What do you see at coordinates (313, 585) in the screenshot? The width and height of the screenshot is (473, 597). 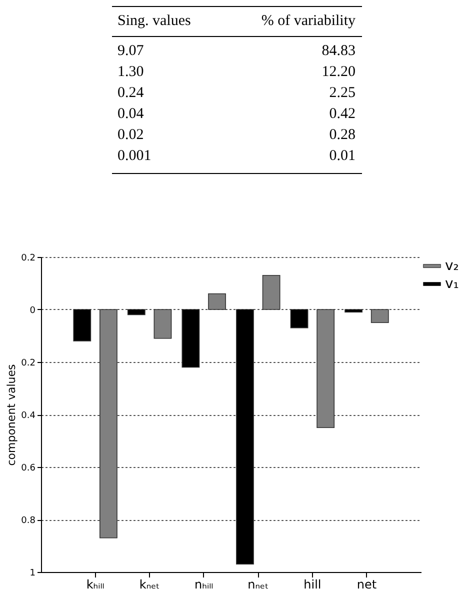 I see `x-tick-label: hill` at bounding box center [313, 585].